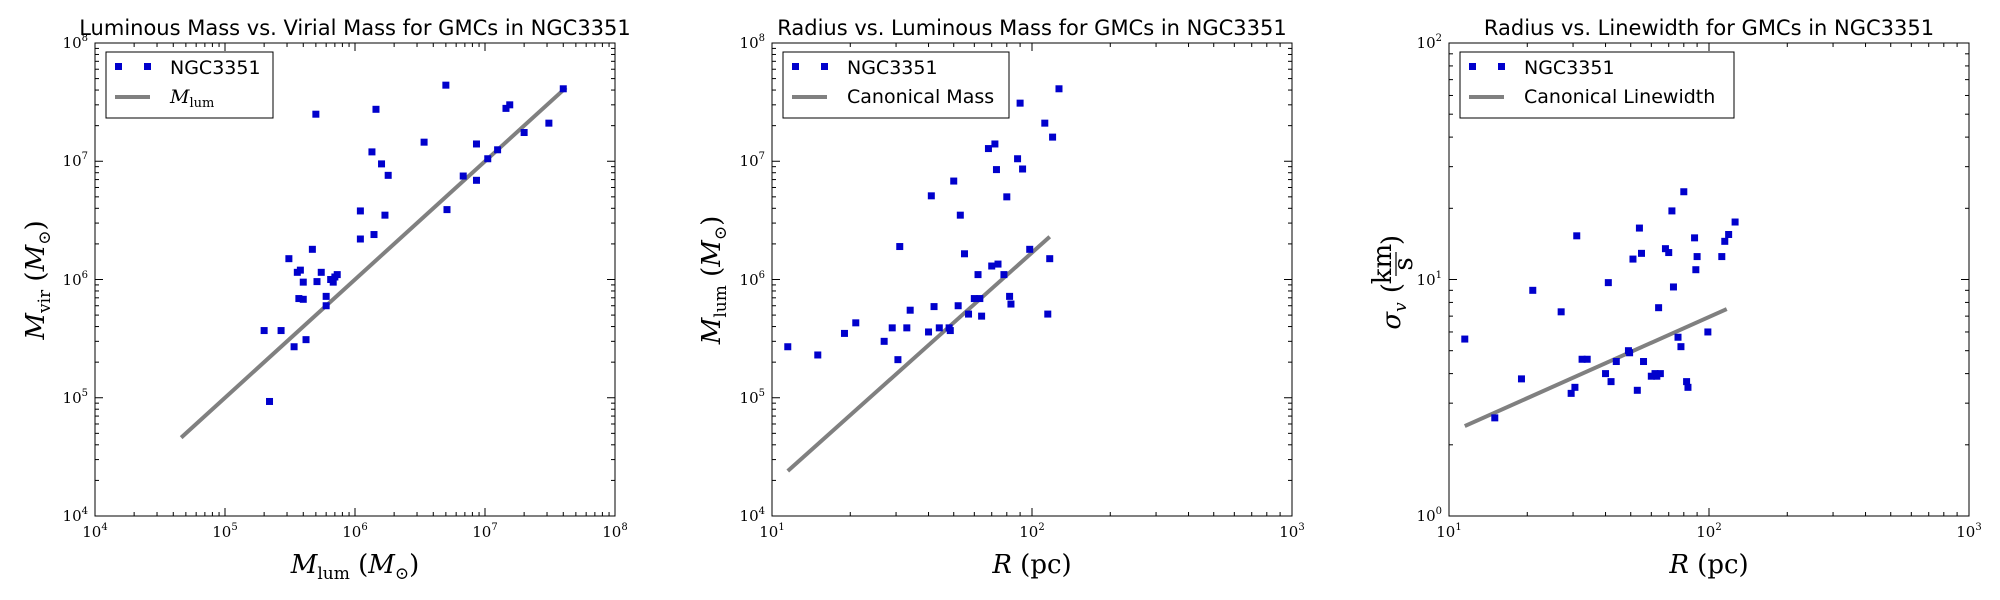 The width and height of the screenshot is (2000, 600). What do you see at coordinates (1429, 42) in the screenshot?
I see `y-tick-label: 10²` at bounding box center [1429, 42].